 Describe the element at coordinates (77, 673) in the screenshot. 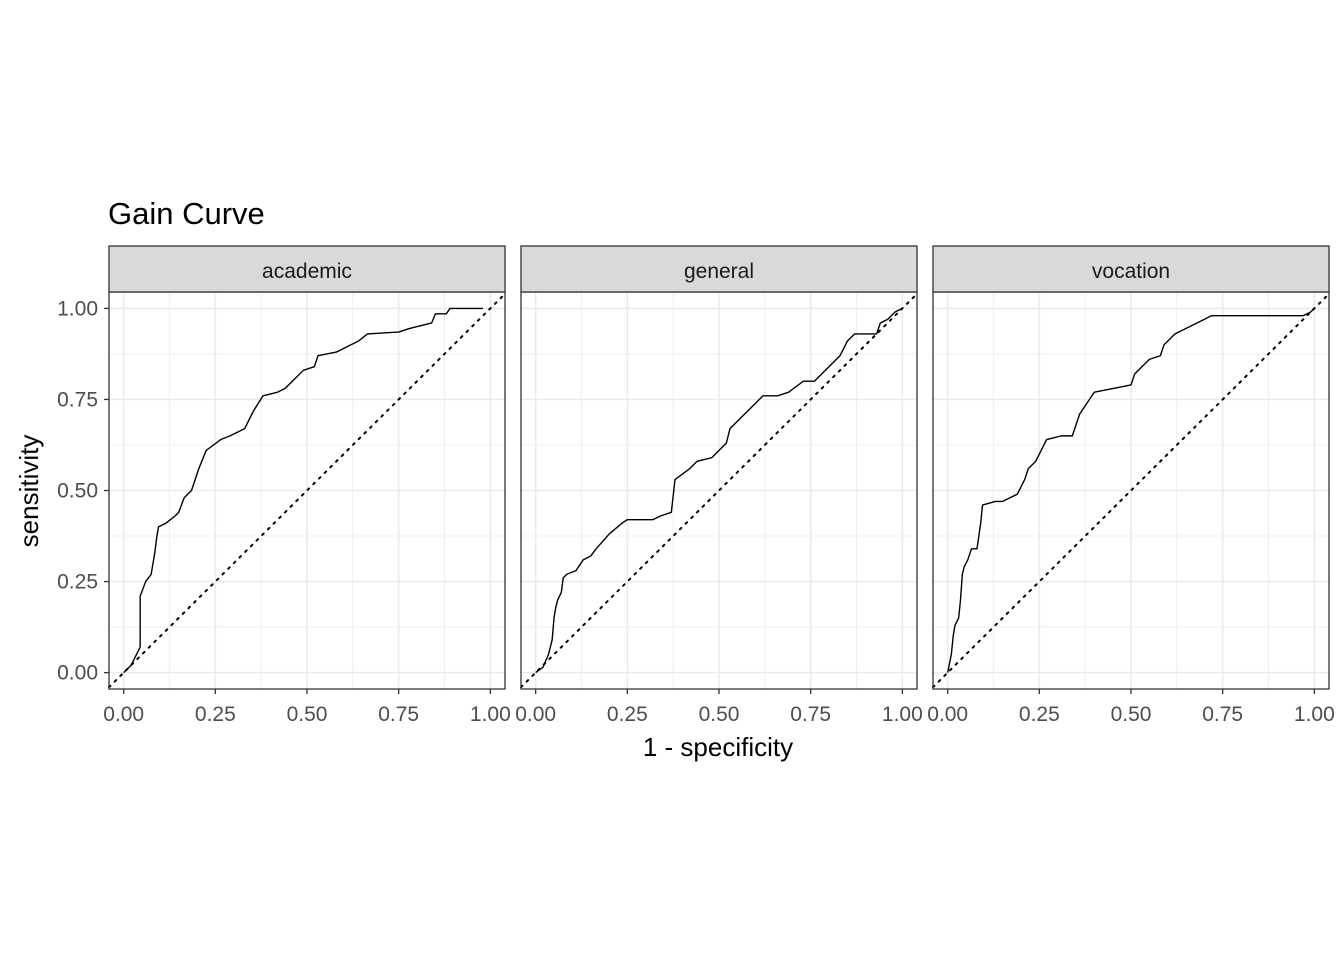

I see `y-tick-label: 0.00` at that location.